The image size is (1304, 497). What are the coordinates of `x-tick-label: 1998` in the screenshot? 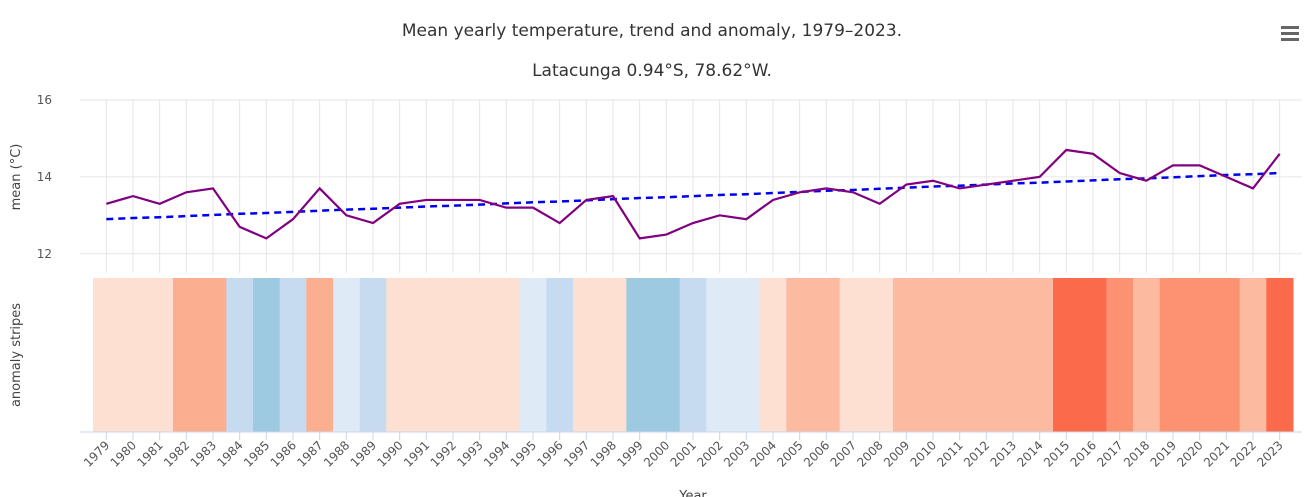 It's located at (603, 453).